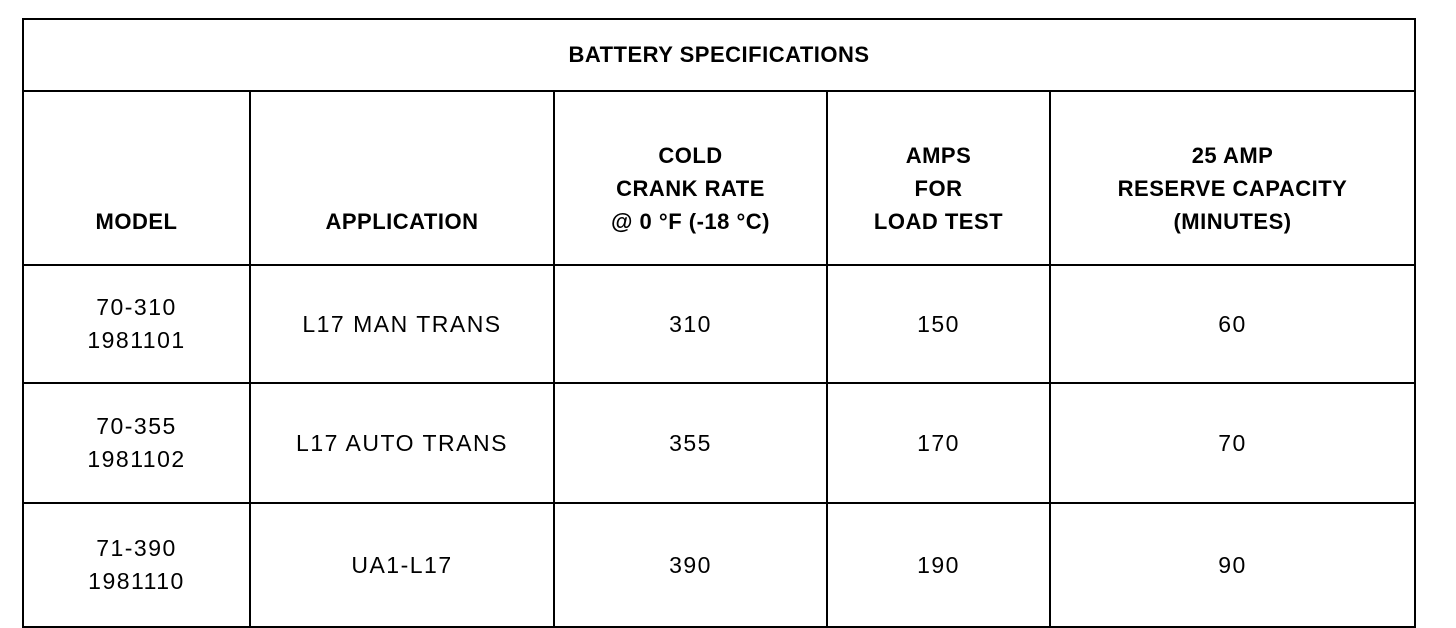 The width and height of the screenshot is (1456, 628). I want to click on cell-line: @ 0 °F (-18 °C), so click(690, 221).